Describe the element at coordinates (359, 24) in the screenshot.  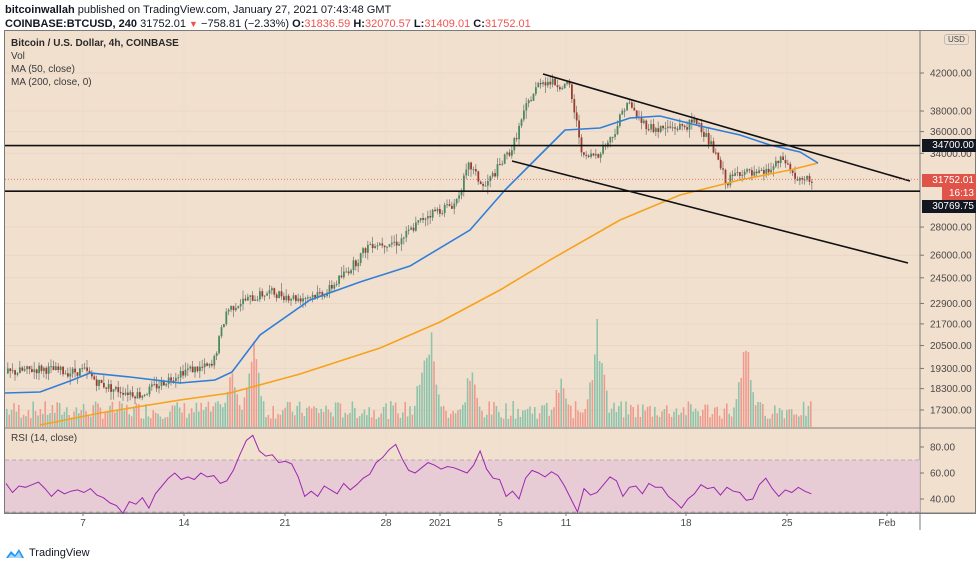
I see `high-label: H:` at that location.